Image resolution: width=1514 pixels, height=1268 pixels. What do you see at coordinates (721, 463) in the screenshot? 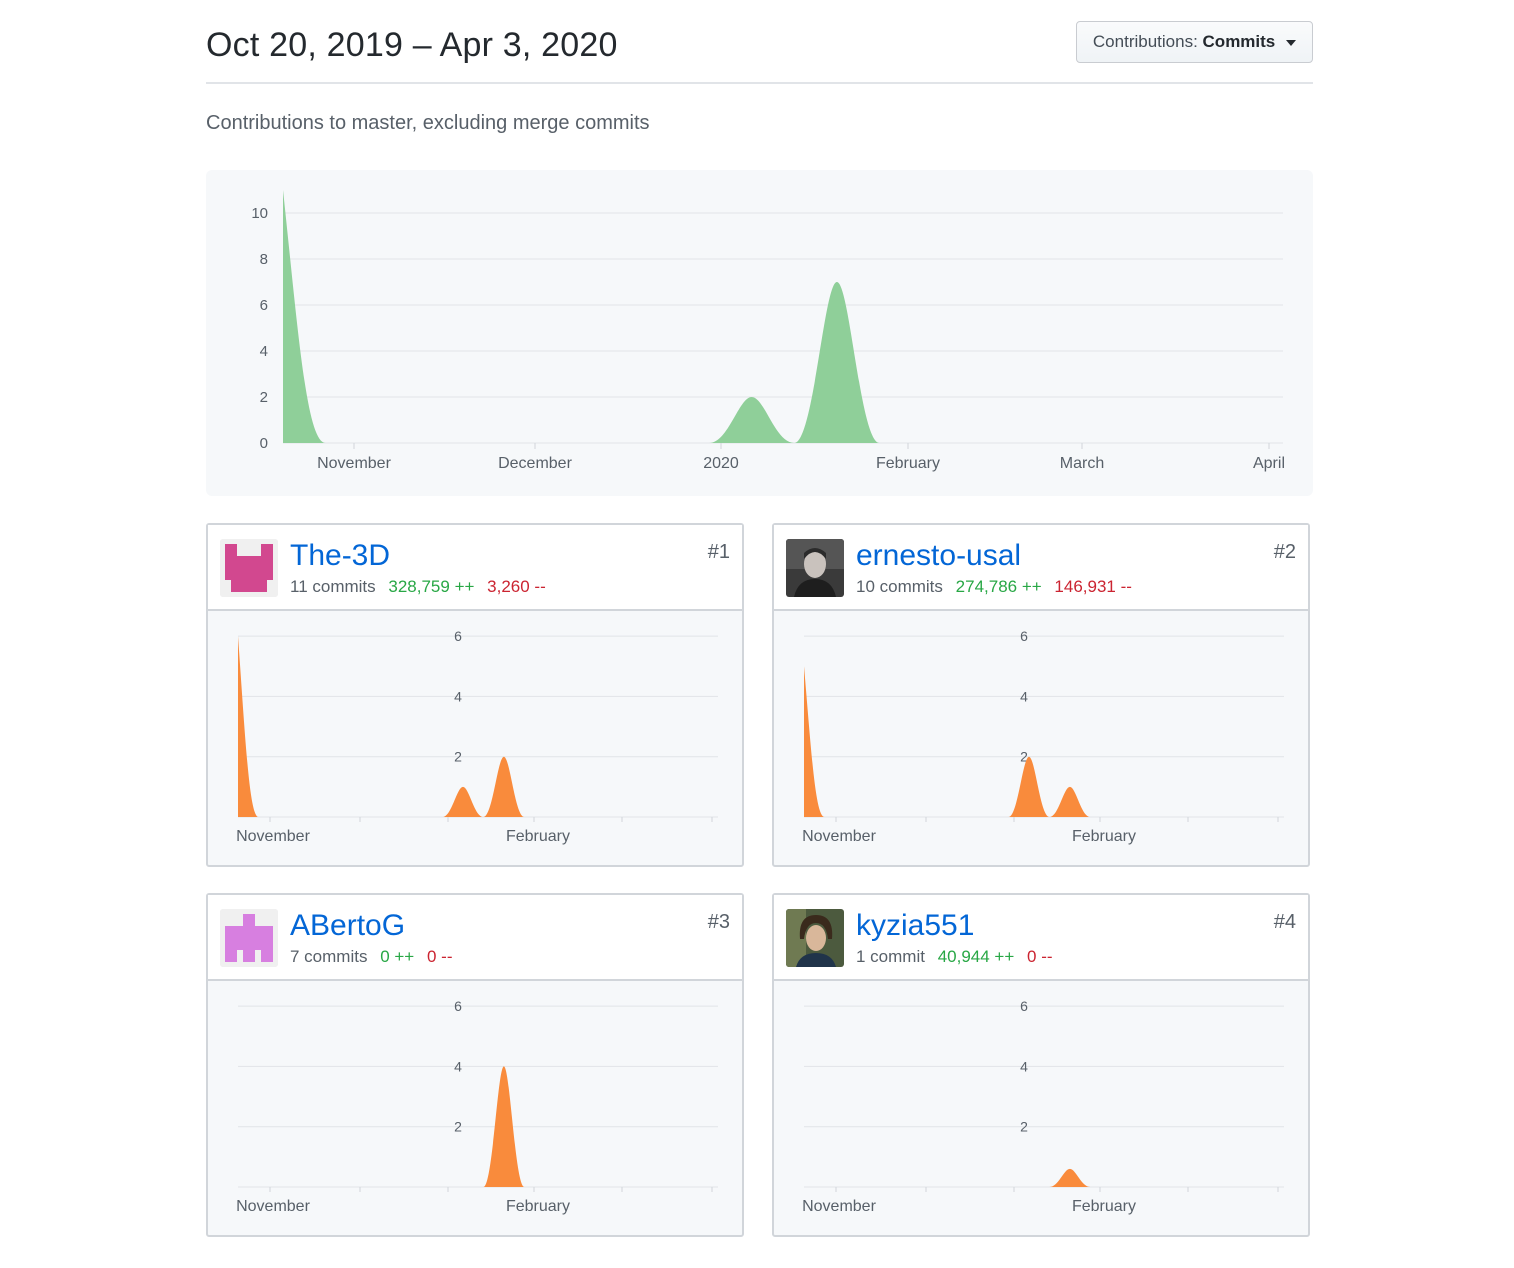
I see `x-tick-label: 2020` at bounding box center [721, 463].